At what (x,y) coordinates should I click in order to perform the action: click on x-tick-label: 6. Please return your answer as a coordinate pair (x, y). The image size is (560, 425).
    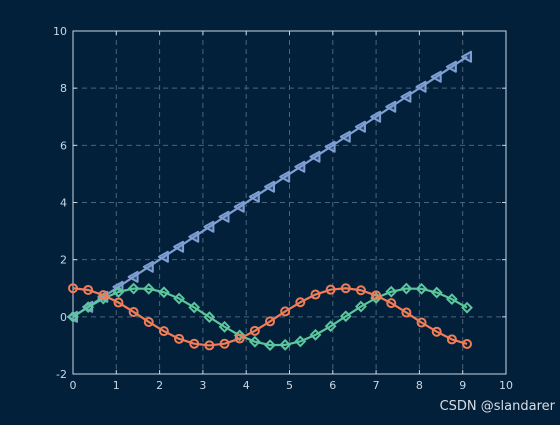
    Looking at the image, I should click on (332, 385).